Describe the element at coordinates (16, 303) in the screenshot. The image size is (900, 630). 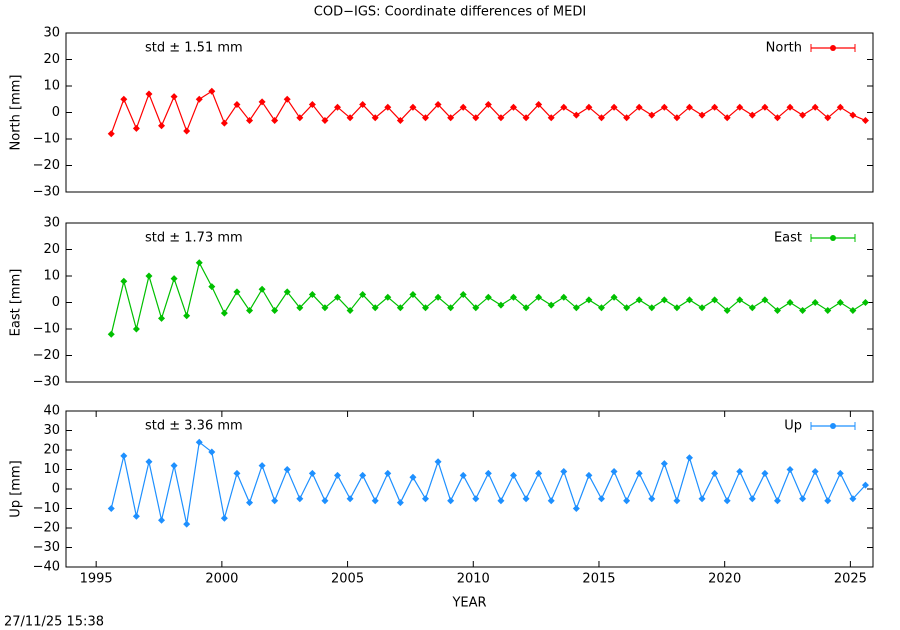
I see `y-axis-label: East [mm]` at that location.